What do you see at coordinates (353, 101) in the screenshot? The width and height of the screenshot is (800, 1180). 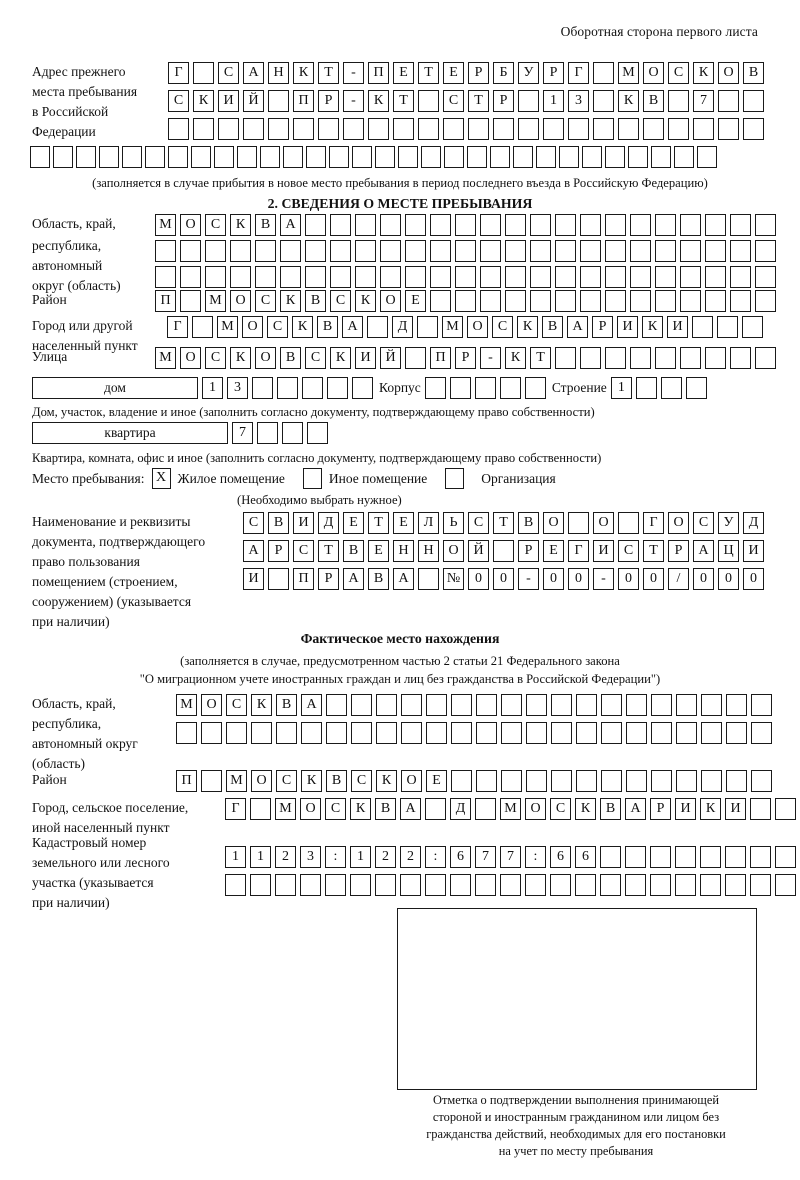 I see `char-cell: -` at bounding box center [353, 101].